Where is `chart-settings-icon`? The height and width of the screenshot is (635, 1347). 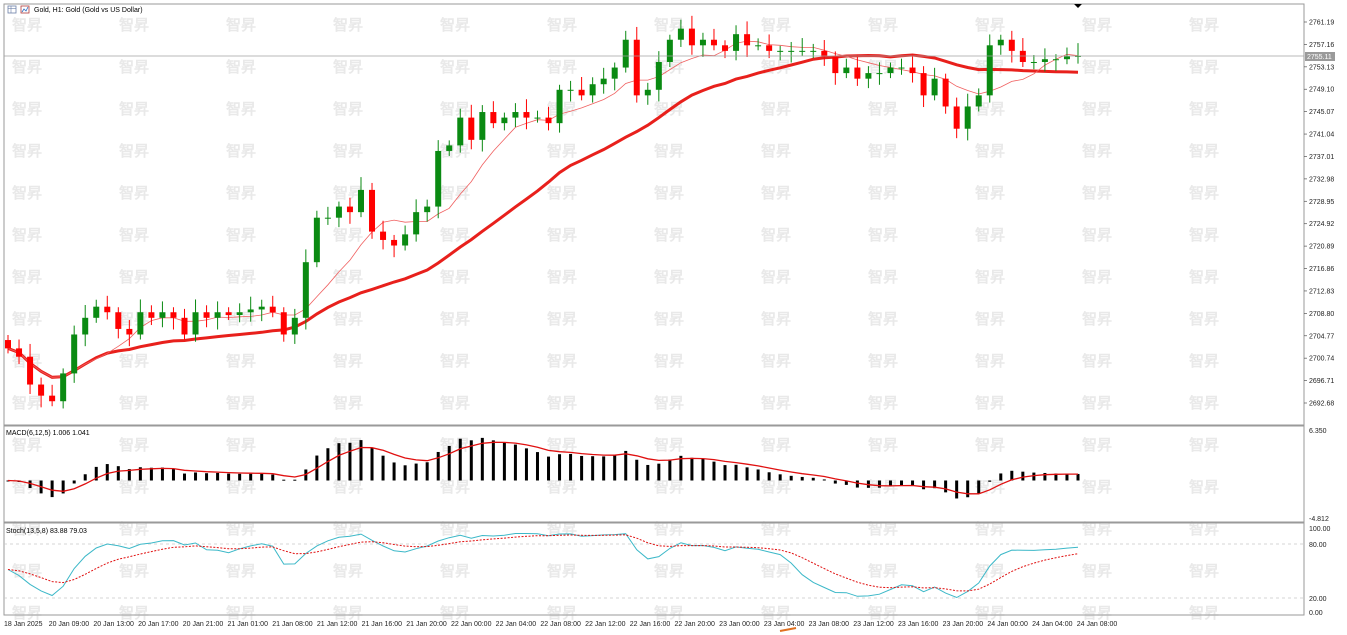
chart-settings-icon is located at coordinates (25, 9).